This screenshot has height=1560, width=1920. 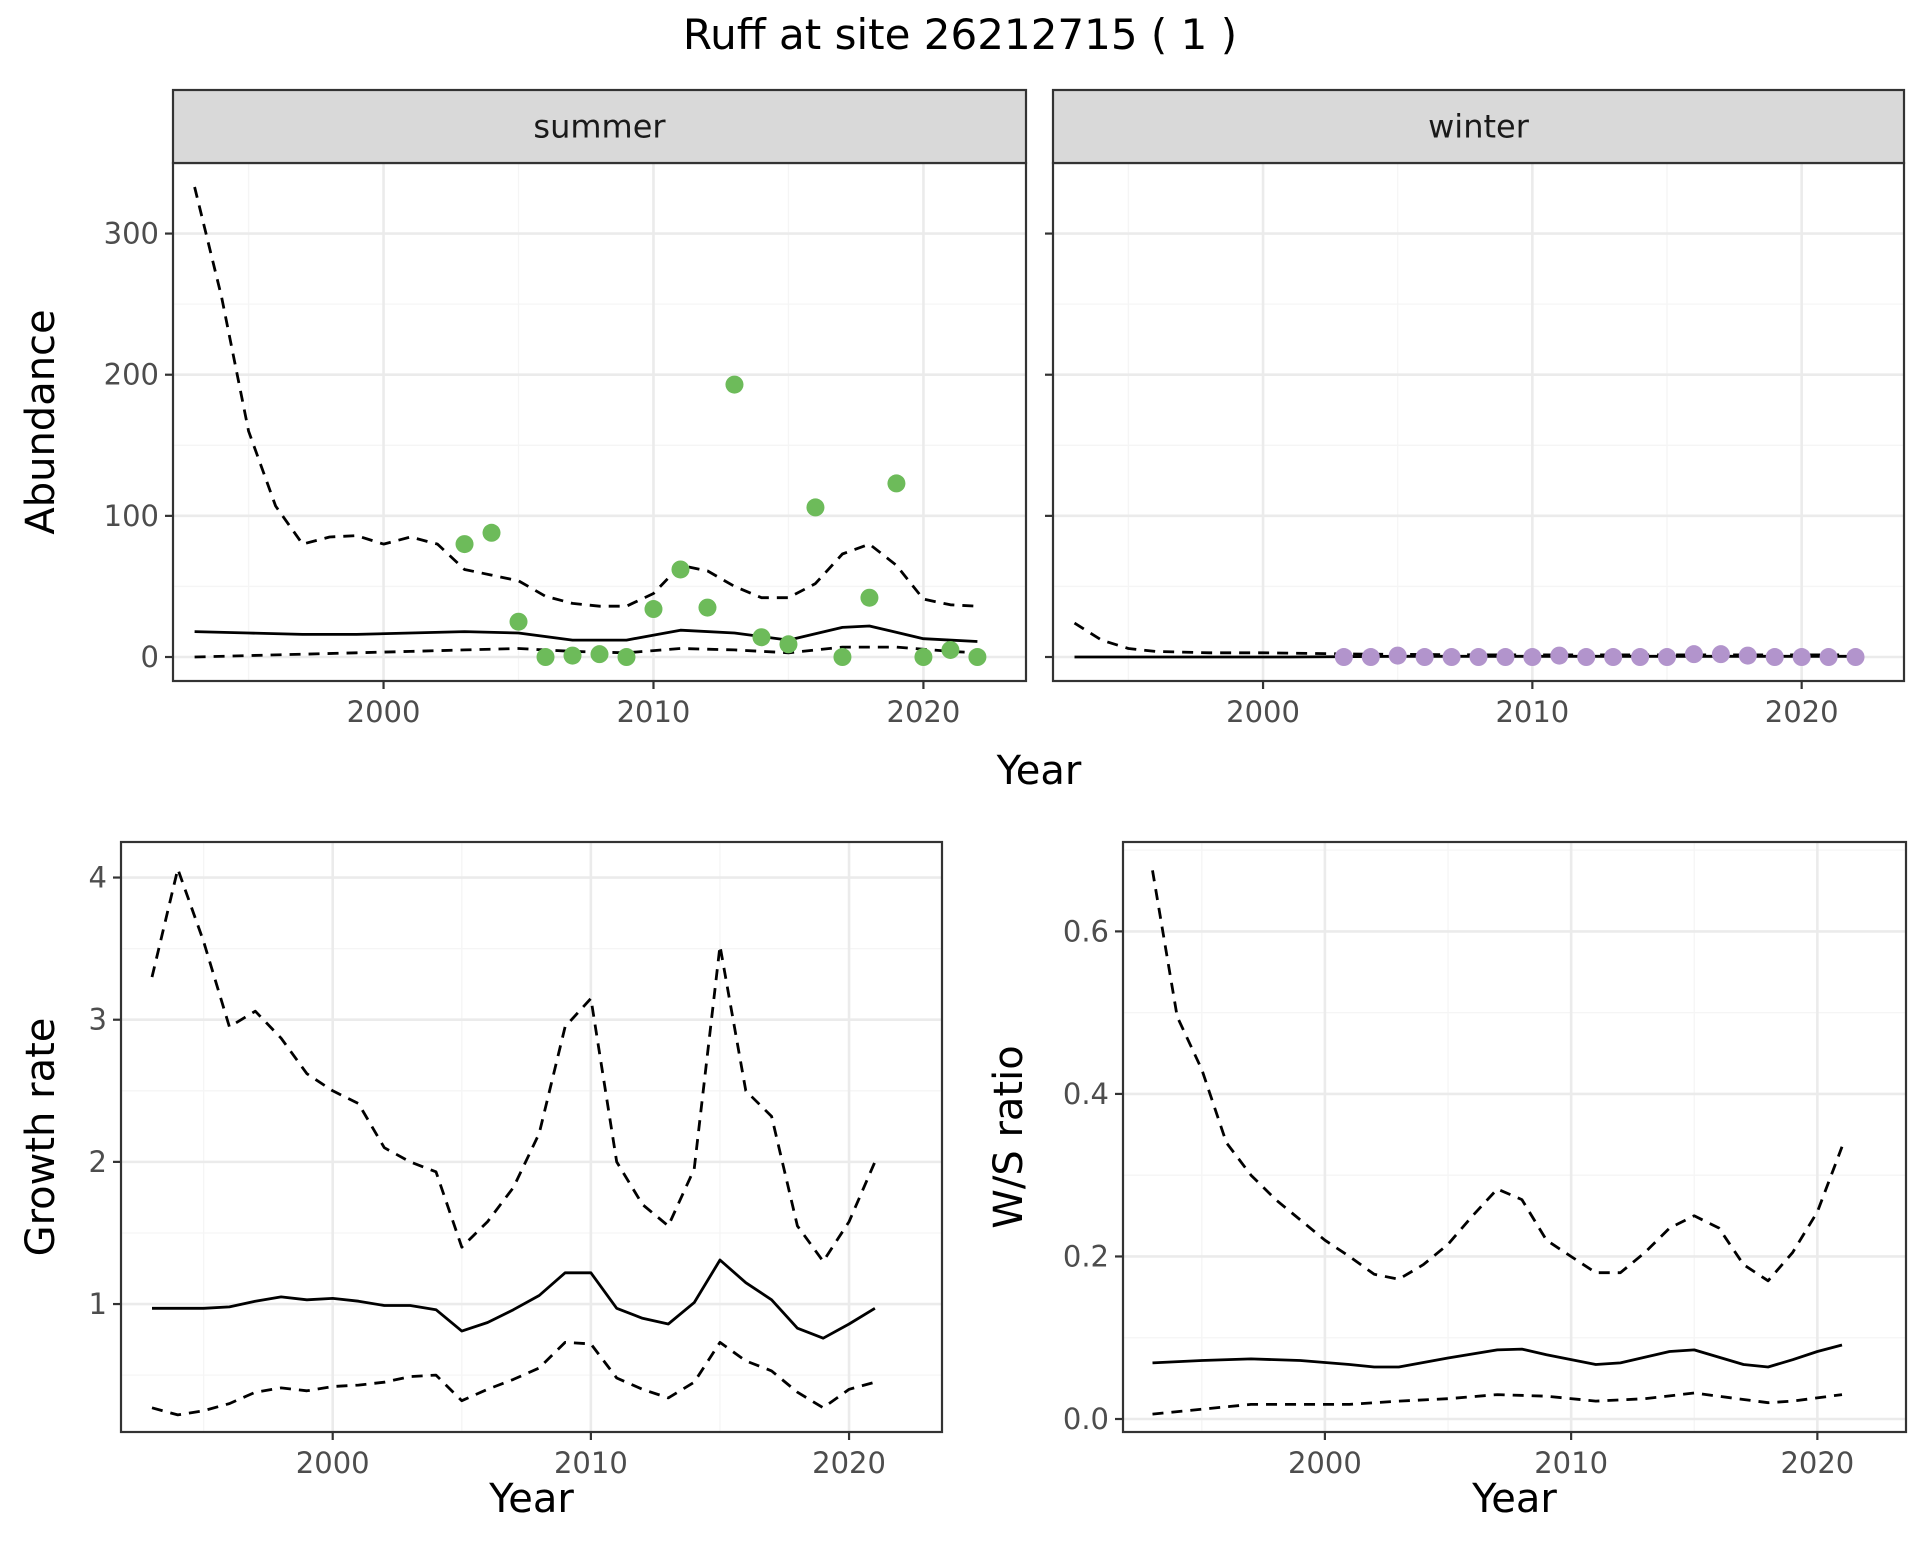 I want to click on x-axis-title-growth: Year, so click(x=531, y=1499).